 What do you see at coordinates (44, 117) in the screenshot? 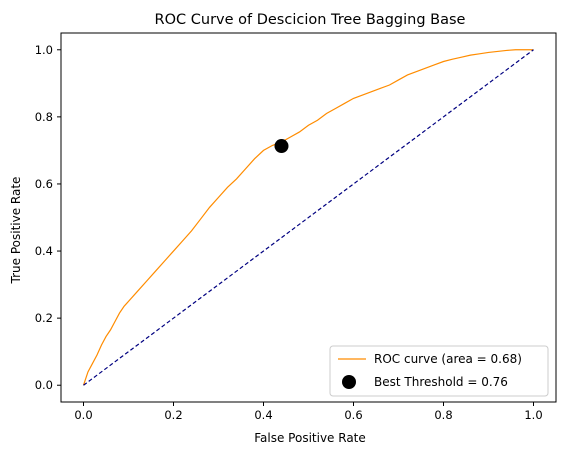
I see `y-tick-label: 0.8` at bounding box center [44, 117].